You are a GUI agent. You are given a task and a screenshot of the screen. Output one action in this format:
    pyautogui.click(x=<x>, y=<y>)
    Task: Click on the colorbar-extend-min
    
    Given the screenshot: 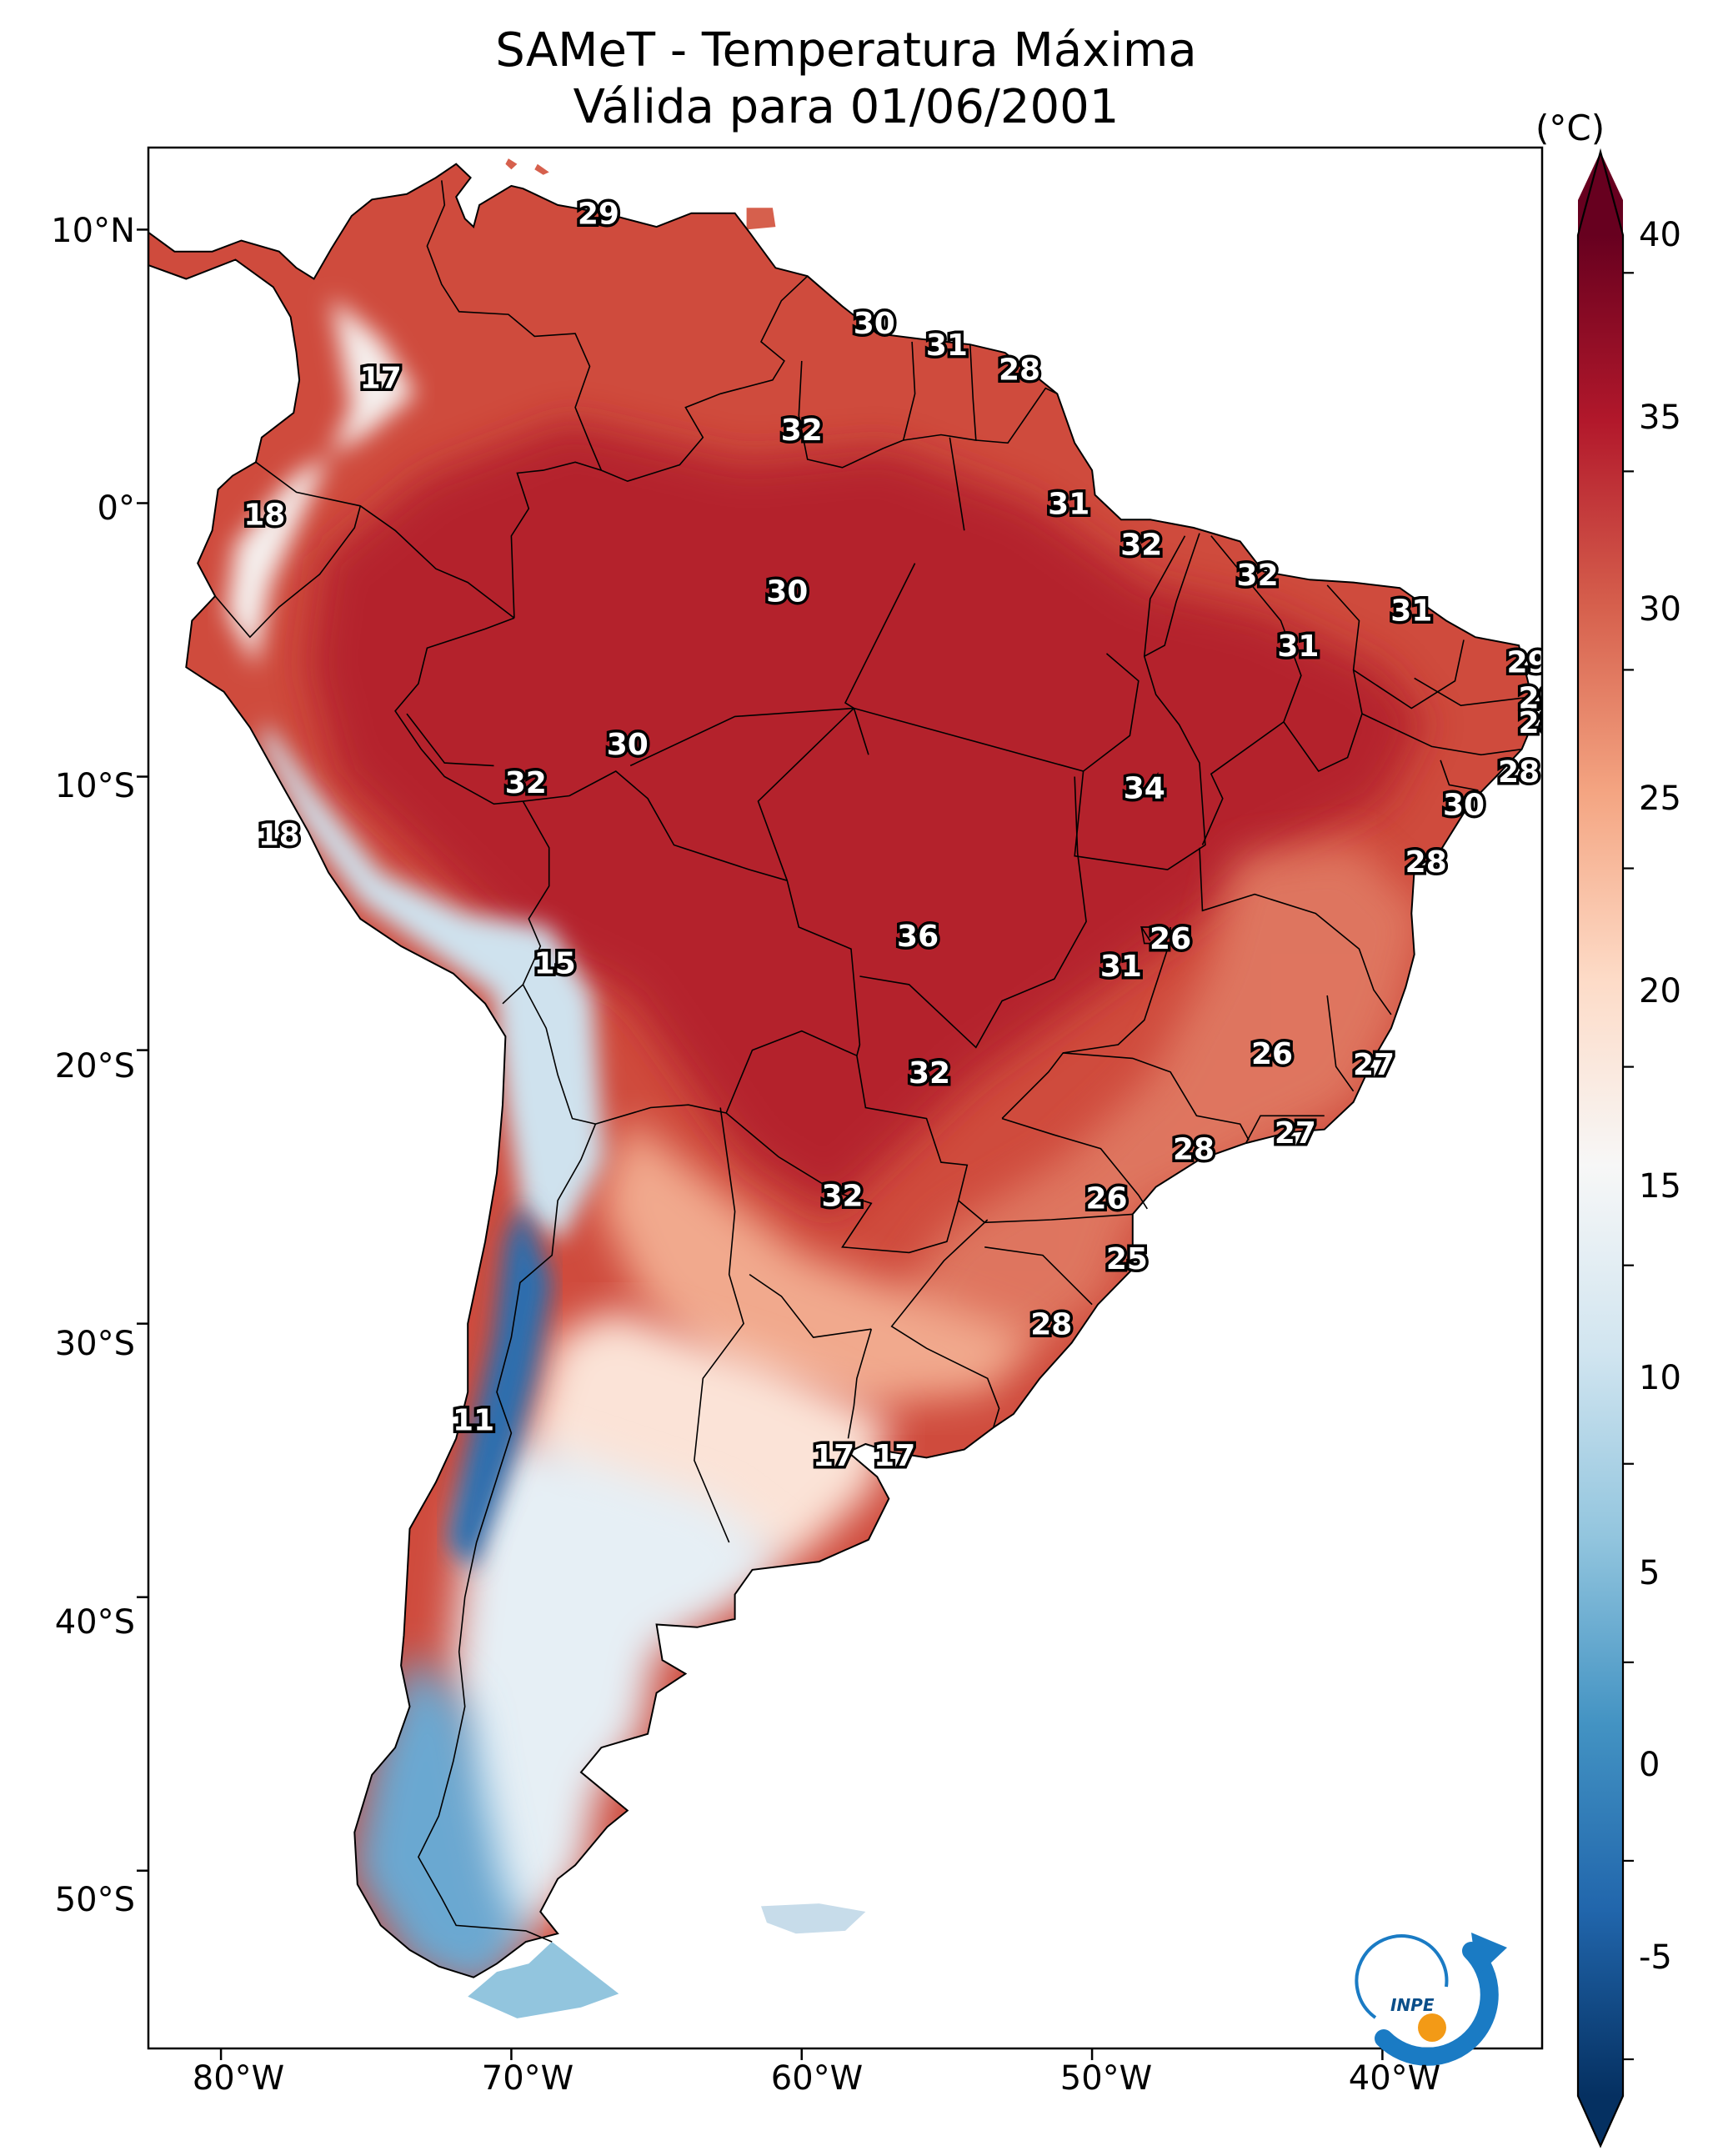 What is the action you would take?
    pyautogui.click(x=1600, y=2121)
    